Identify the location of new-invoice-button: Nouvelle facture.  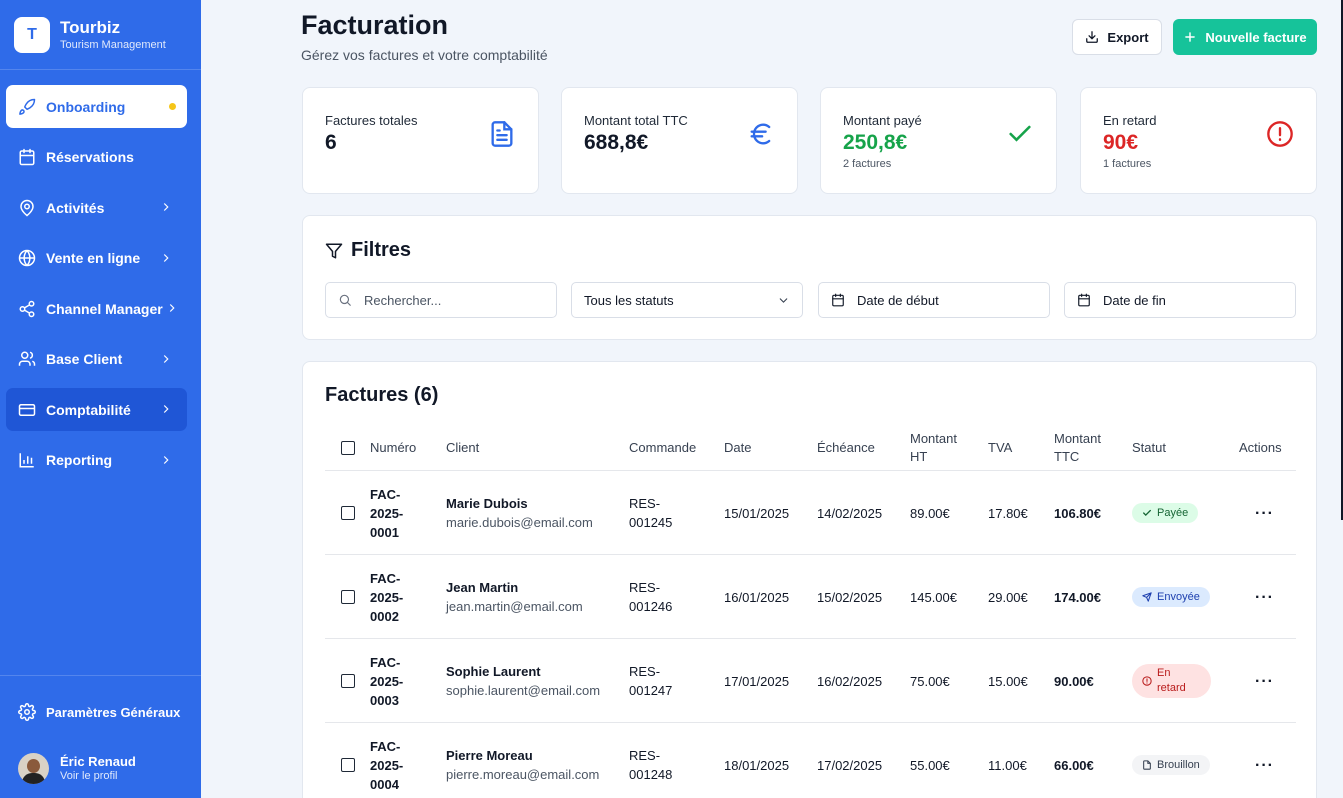
(1245, 37).